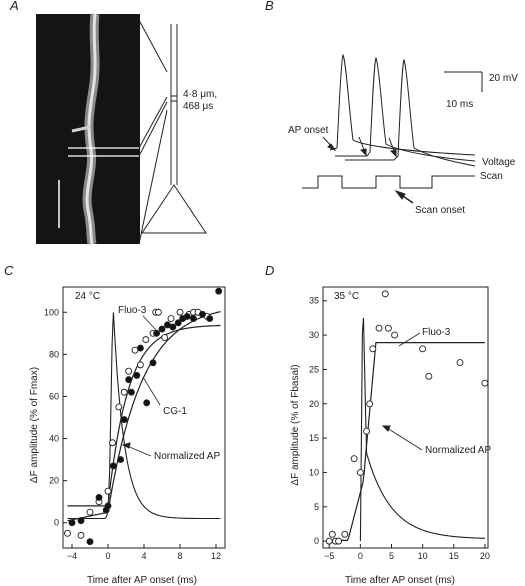  I want to click on panel-c-xtick-label: 4, so click(143, 556).